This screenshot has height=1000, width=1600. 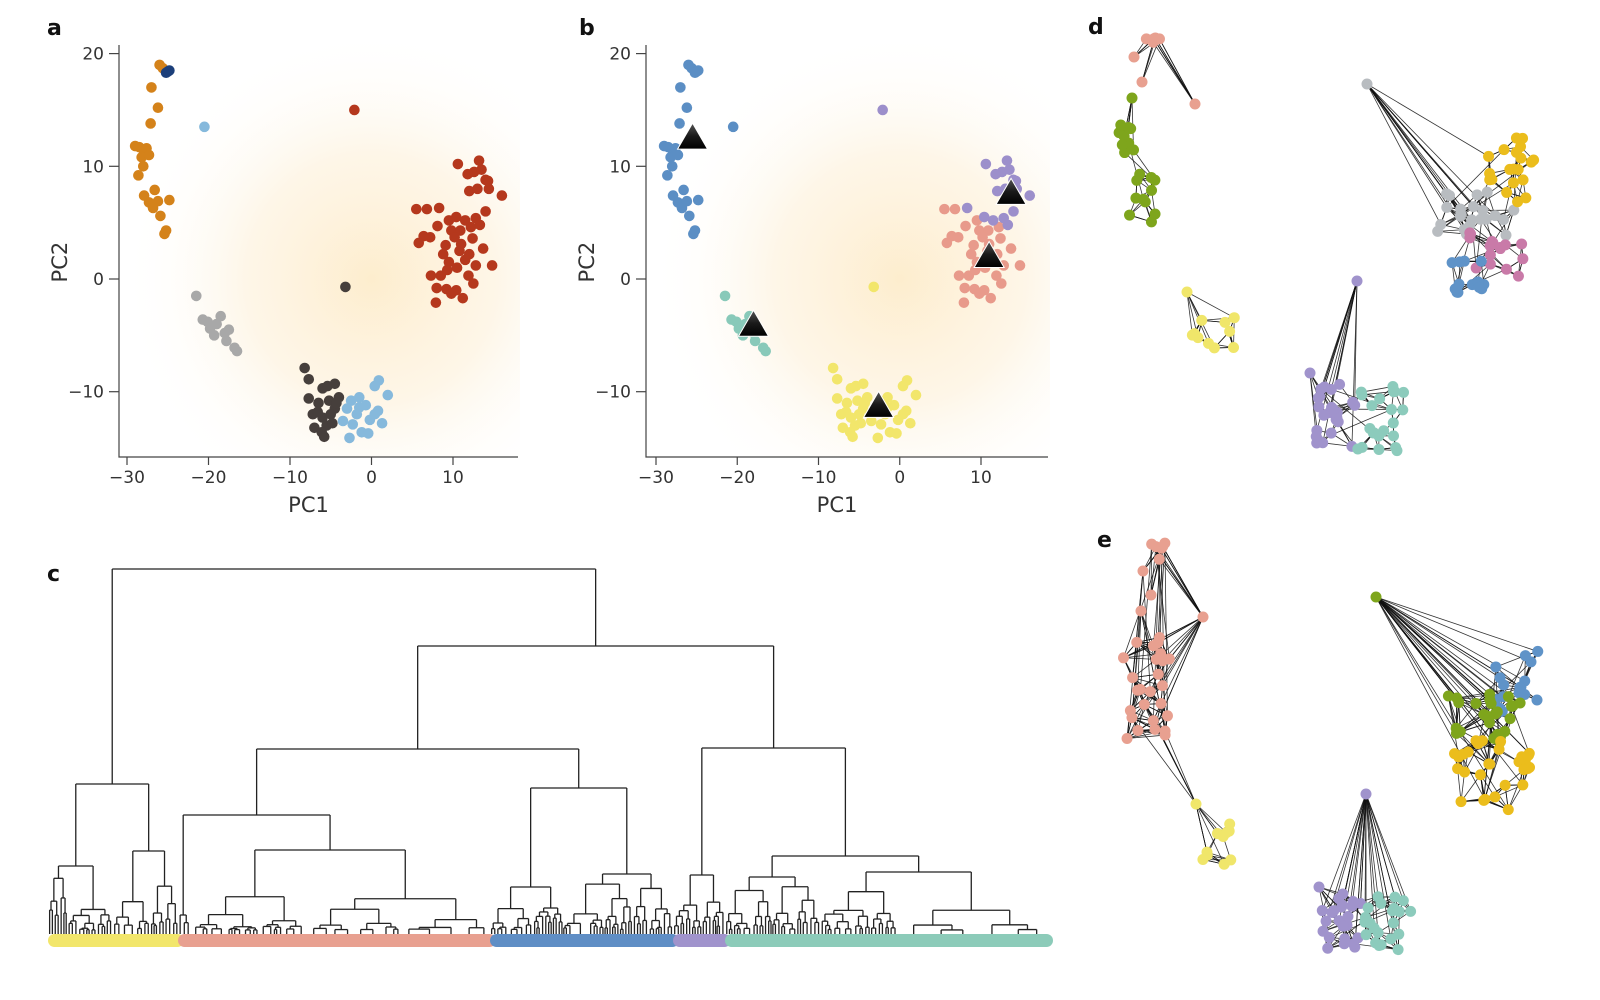 What do you see at coordinates (320, 248) in the screenshot?
I see `density-background` at bounding box center [320, 248].